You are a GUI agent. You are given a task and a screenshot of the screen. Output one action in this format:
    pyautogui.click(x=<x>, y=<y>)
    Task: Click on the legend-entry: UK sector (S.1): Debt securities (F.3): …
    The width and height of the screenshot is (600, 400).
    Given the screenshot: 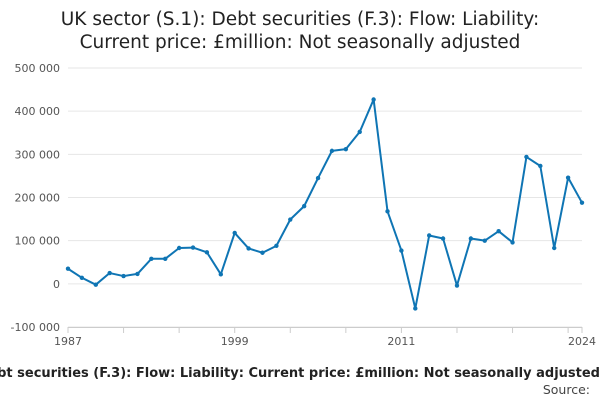 What is the action you would take?
    pyautogui.click(x=300, y=373)
    